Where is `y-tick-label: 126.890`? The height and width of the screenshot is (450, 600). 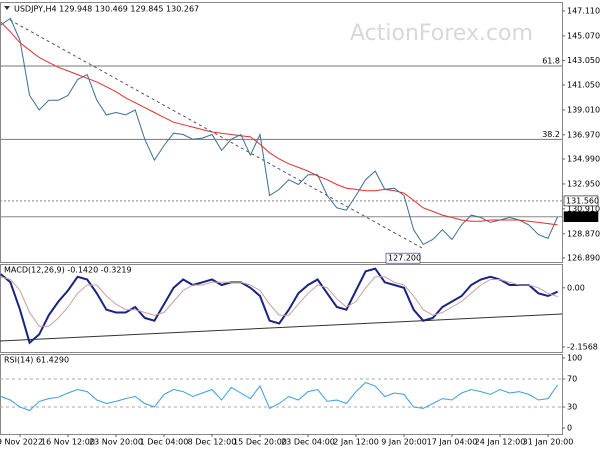
y-tick-label: 126.890 is located at coordinates (583, 257).